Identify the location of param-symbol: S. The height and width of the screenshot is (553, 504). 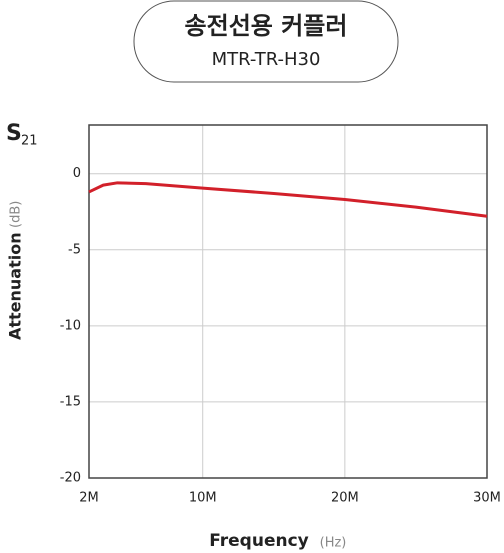
(14, 133).